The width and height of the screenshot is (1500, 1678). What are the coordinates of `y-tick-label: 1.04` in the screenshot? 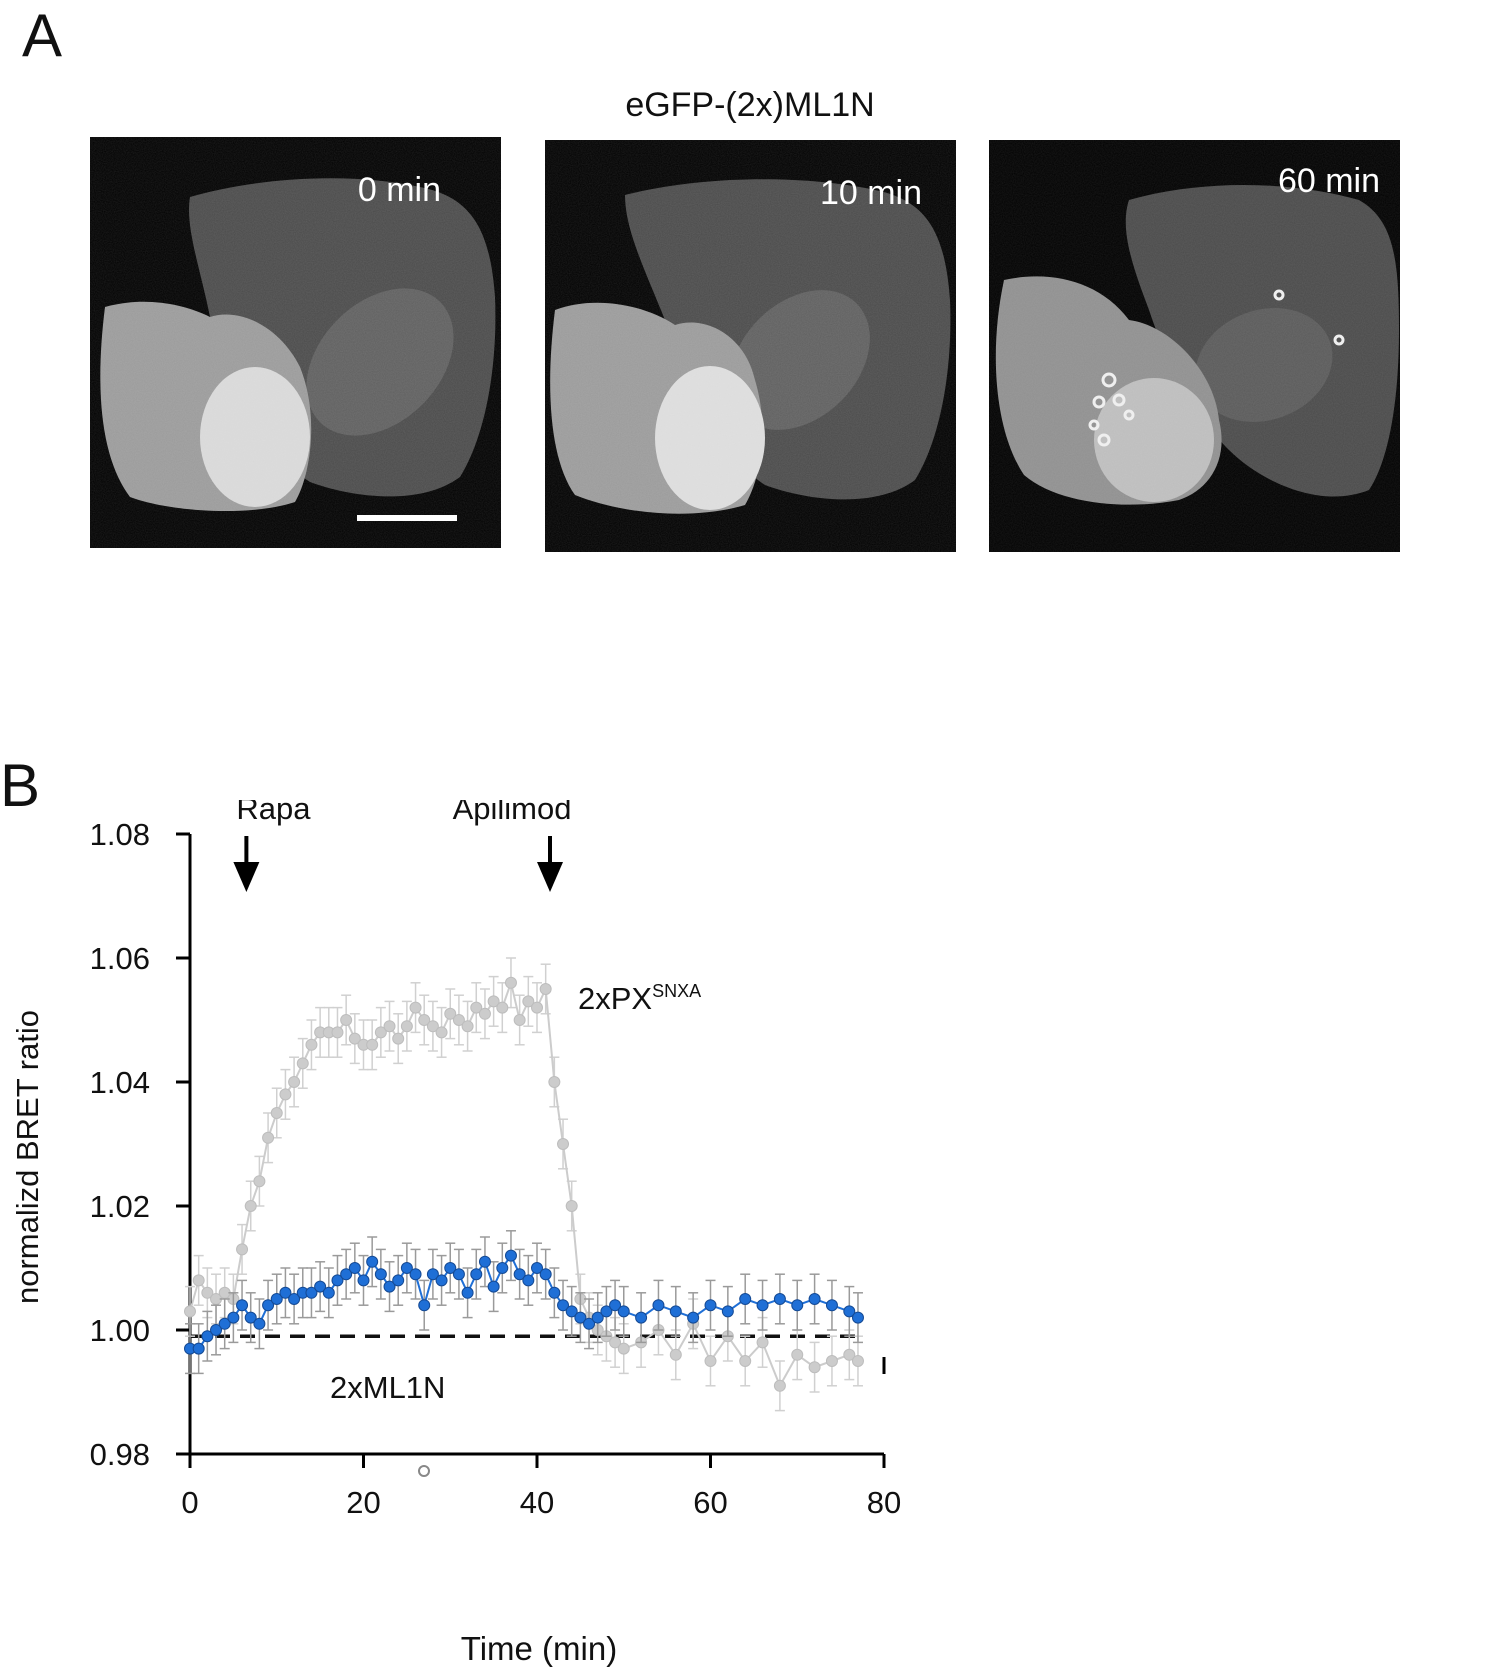 It's located at (120, 1082).